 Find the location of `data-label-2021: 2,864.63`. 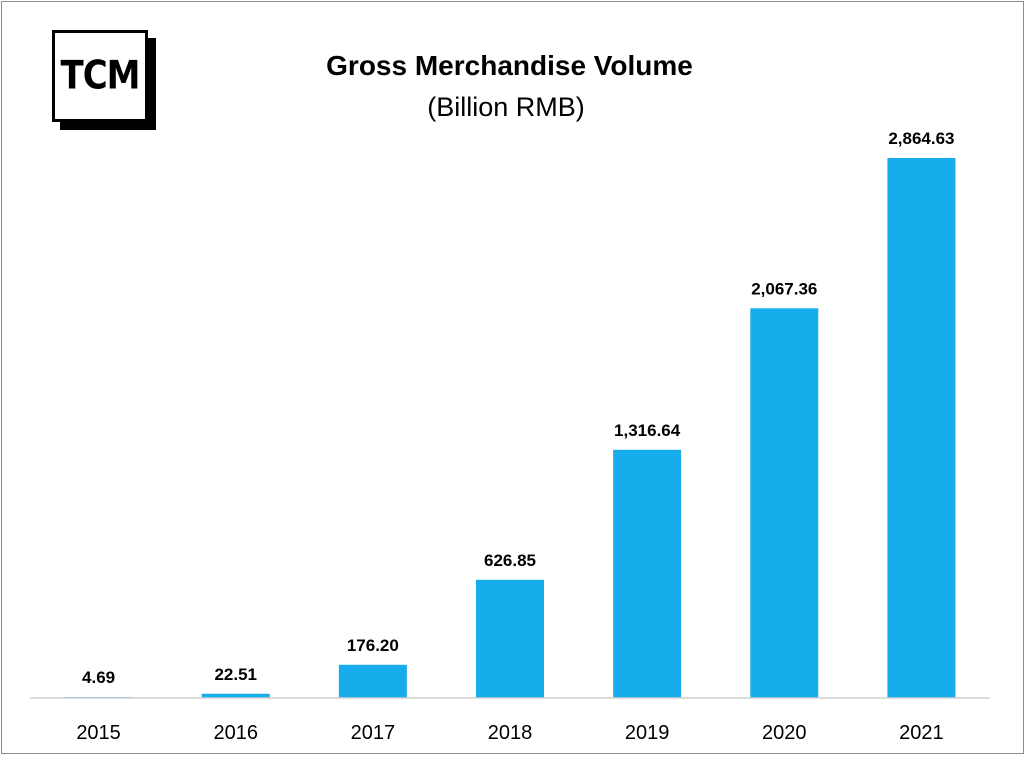

data-label-2021: 2,864.63 is located at coordinates (921, 138).